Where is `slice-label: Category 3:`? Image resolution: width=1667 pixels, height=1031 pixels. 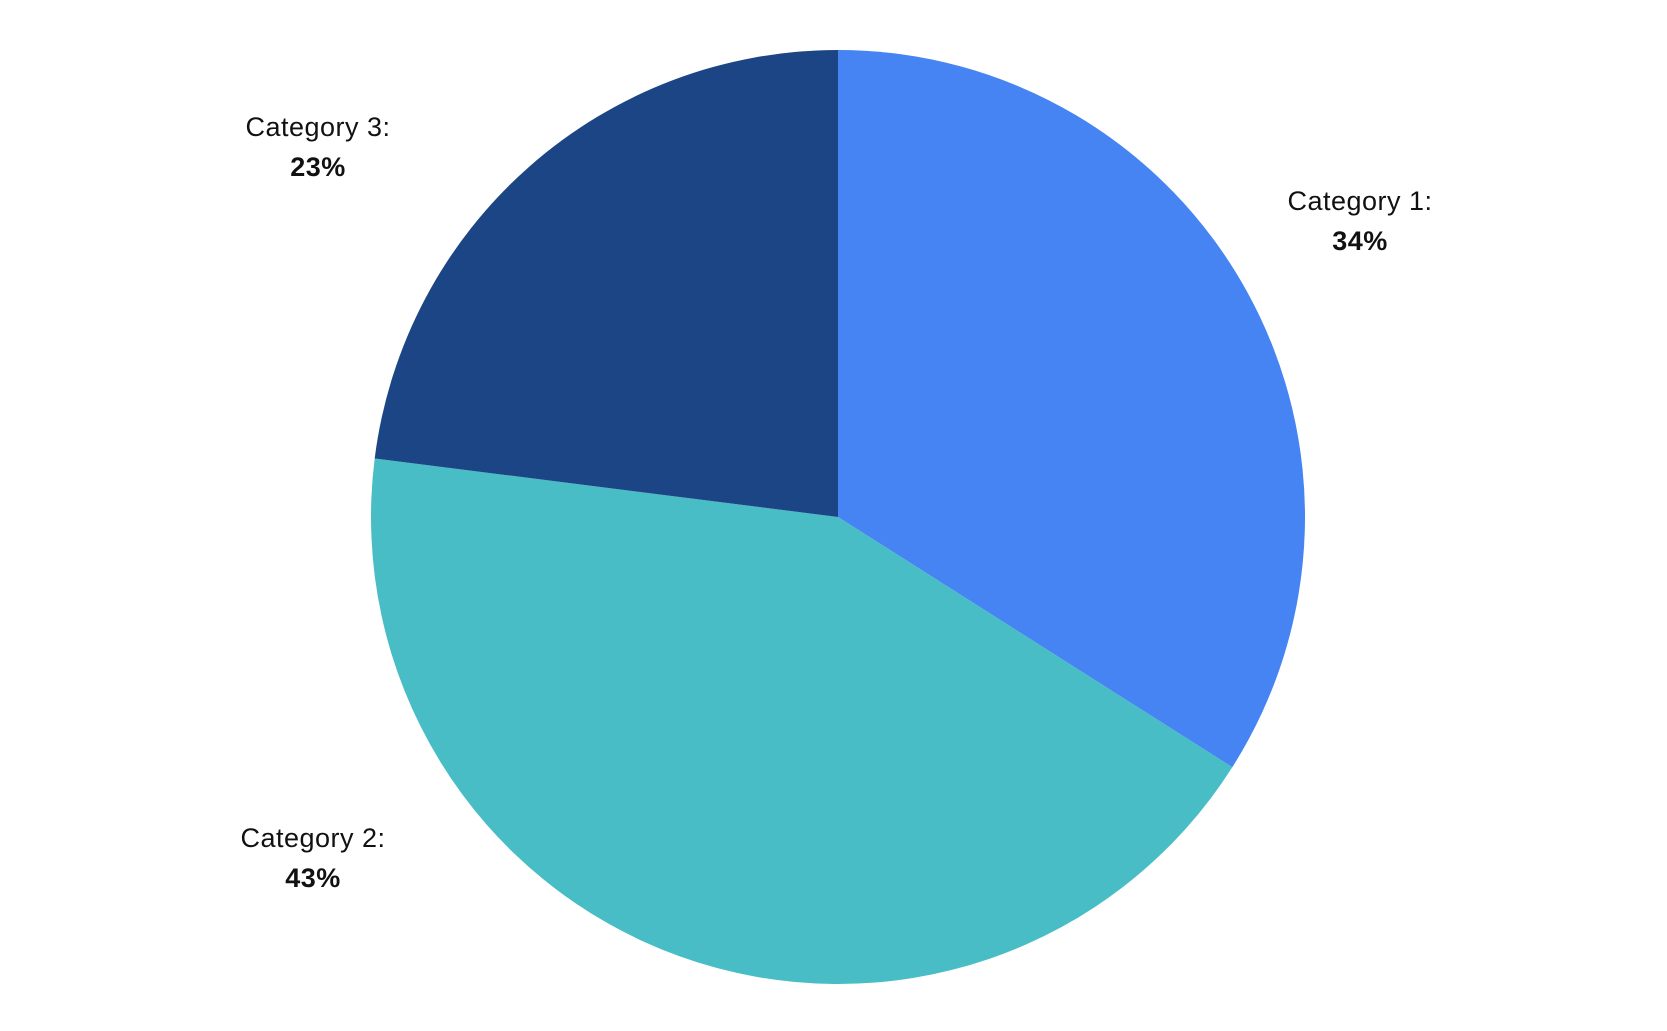 slice-label: Category 3: is located at coordinates (317, 127).